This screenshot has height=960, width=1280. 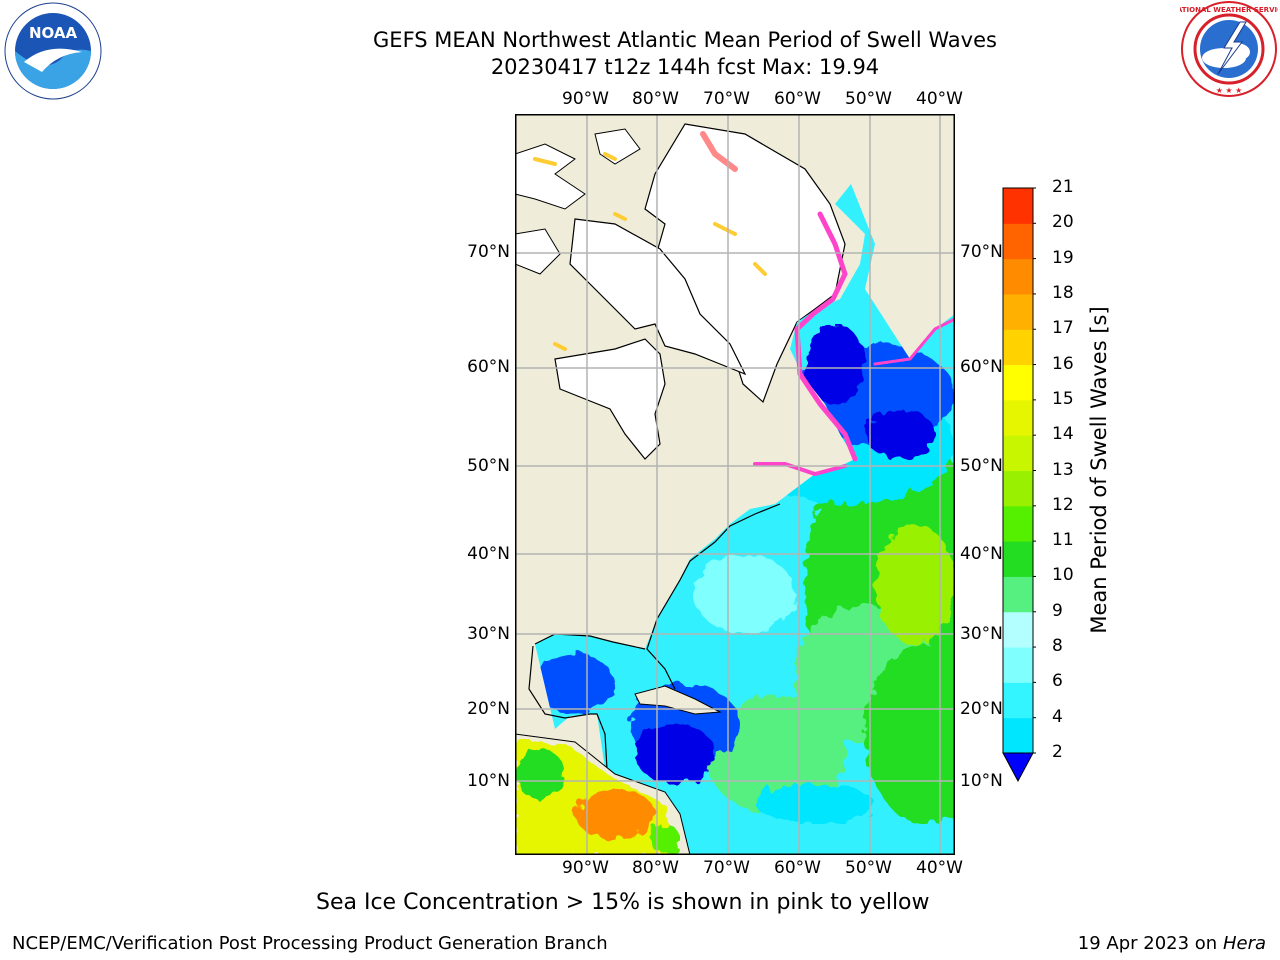 What do you see at coordinates (981, 466) in the screenshot?
I see `lat-label-right: 50°N` at bounding box center [981, 466].